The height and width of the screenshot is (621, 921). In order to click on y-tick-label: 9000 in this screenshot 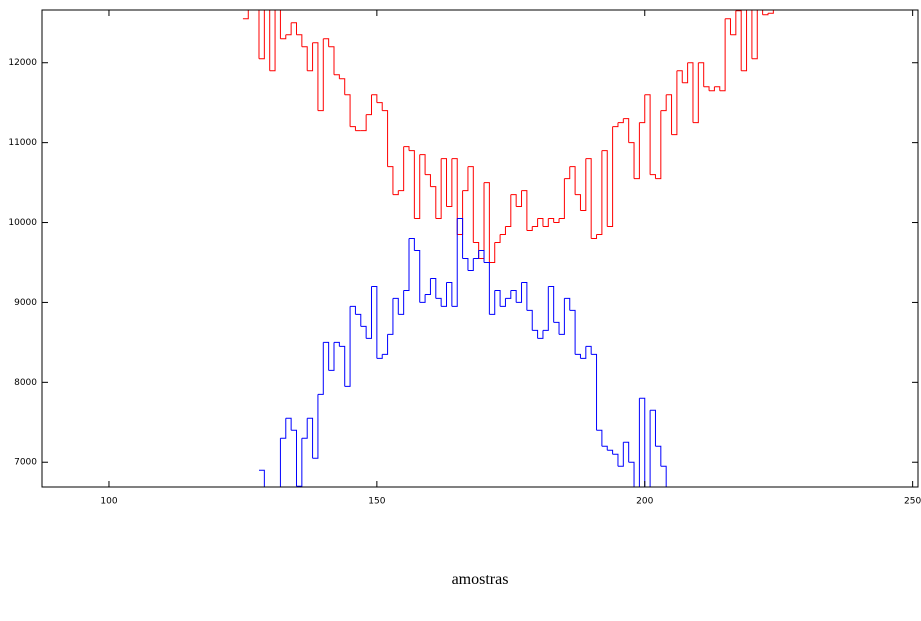, I will do `click(25, 303)`.